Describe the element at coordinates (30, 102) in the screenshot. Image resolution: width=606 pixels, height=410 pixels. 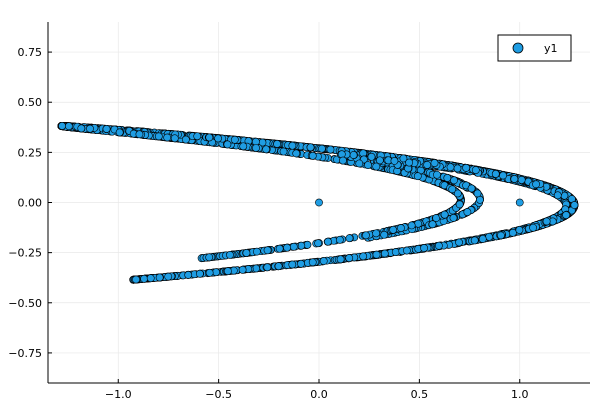
I see `y-tick-label: 0.50` at that location.